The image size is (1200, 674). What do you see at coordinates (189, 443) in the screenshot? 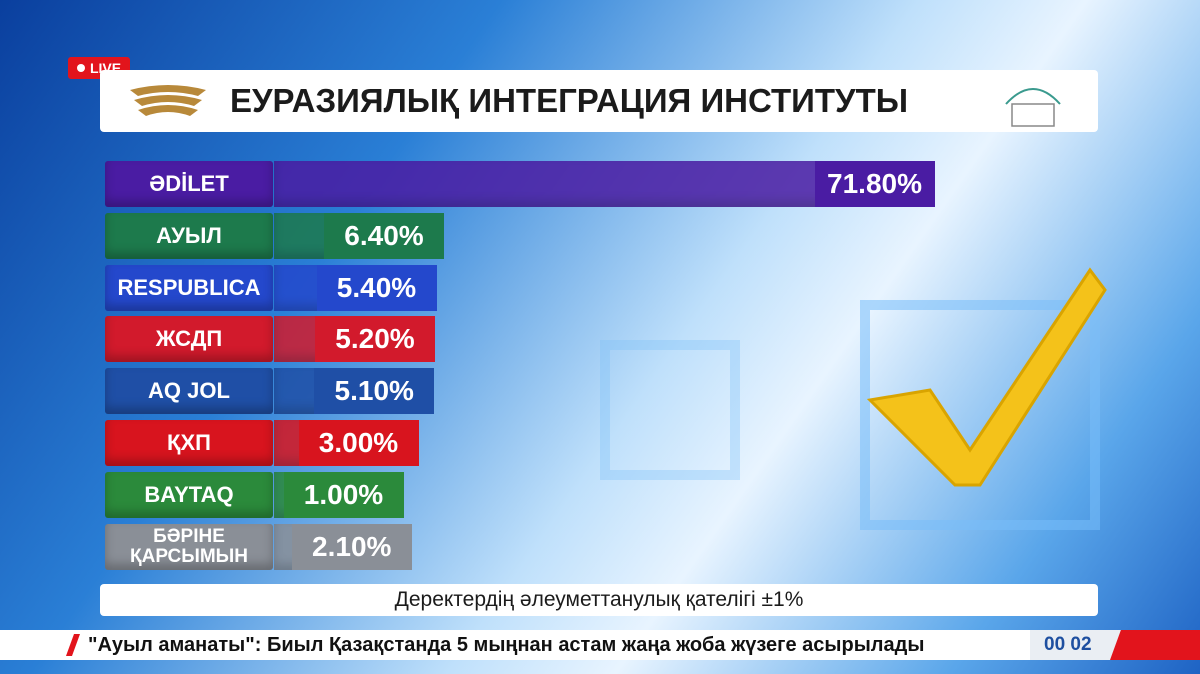
I see `category-label: ҚХП` at bounding box center [189, 443].